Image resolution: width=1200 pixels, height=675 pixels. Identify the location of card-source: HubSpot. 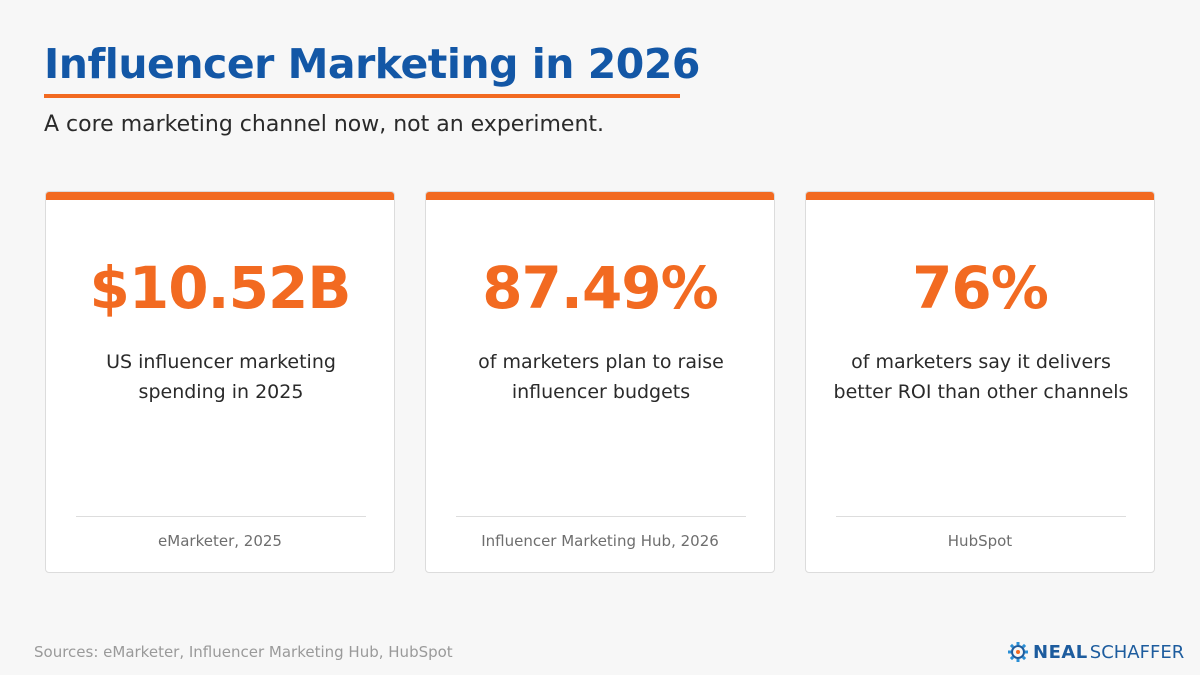
(980, 541).